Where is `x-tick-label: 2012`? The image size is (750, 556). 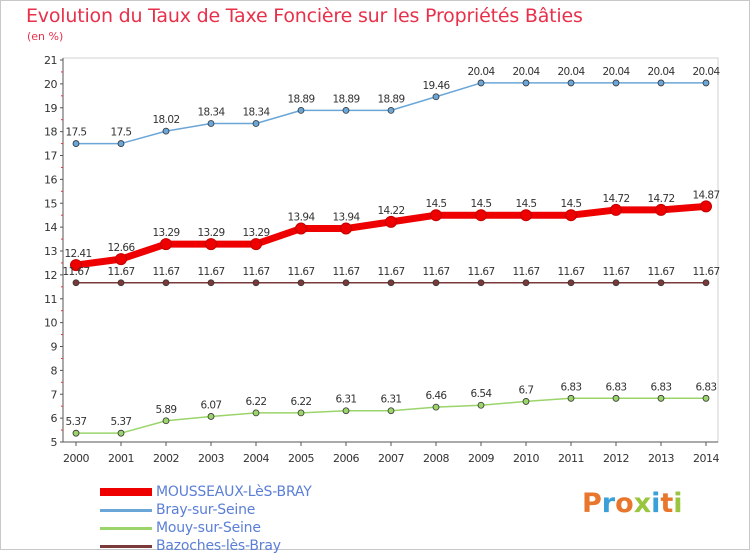 x-tick-label: 2012 is located at coordinates (616, 458).